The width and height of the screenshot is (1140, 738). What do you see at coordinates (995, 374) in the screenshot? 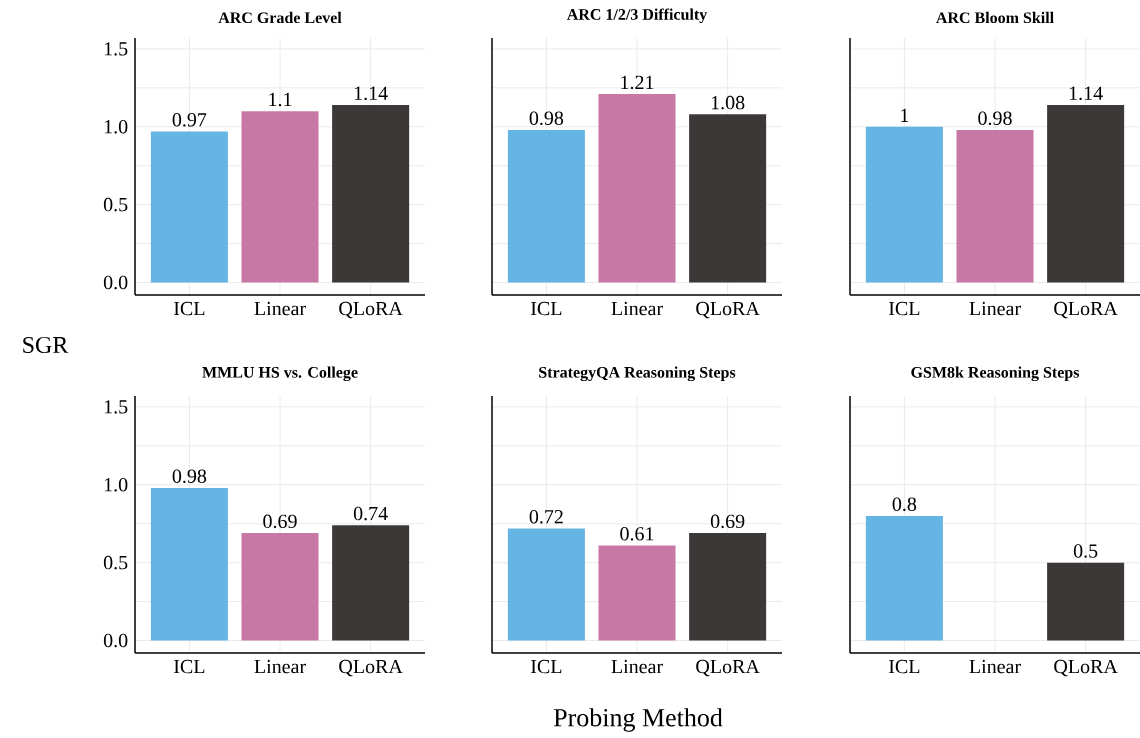
I see `chart-title: GSM8k Reasoning Steps` at bounding box center [995, 374].